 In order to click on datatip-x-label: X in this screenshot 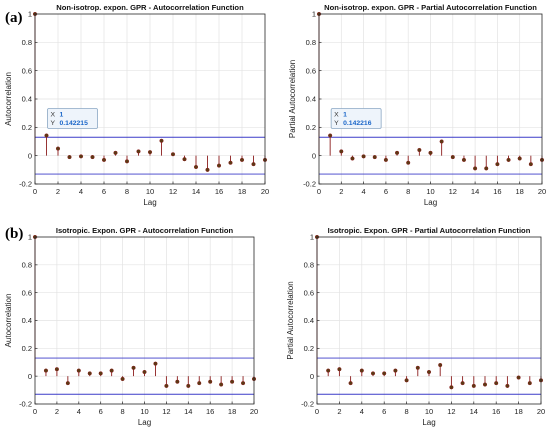, I will do `click(53, 115)`.